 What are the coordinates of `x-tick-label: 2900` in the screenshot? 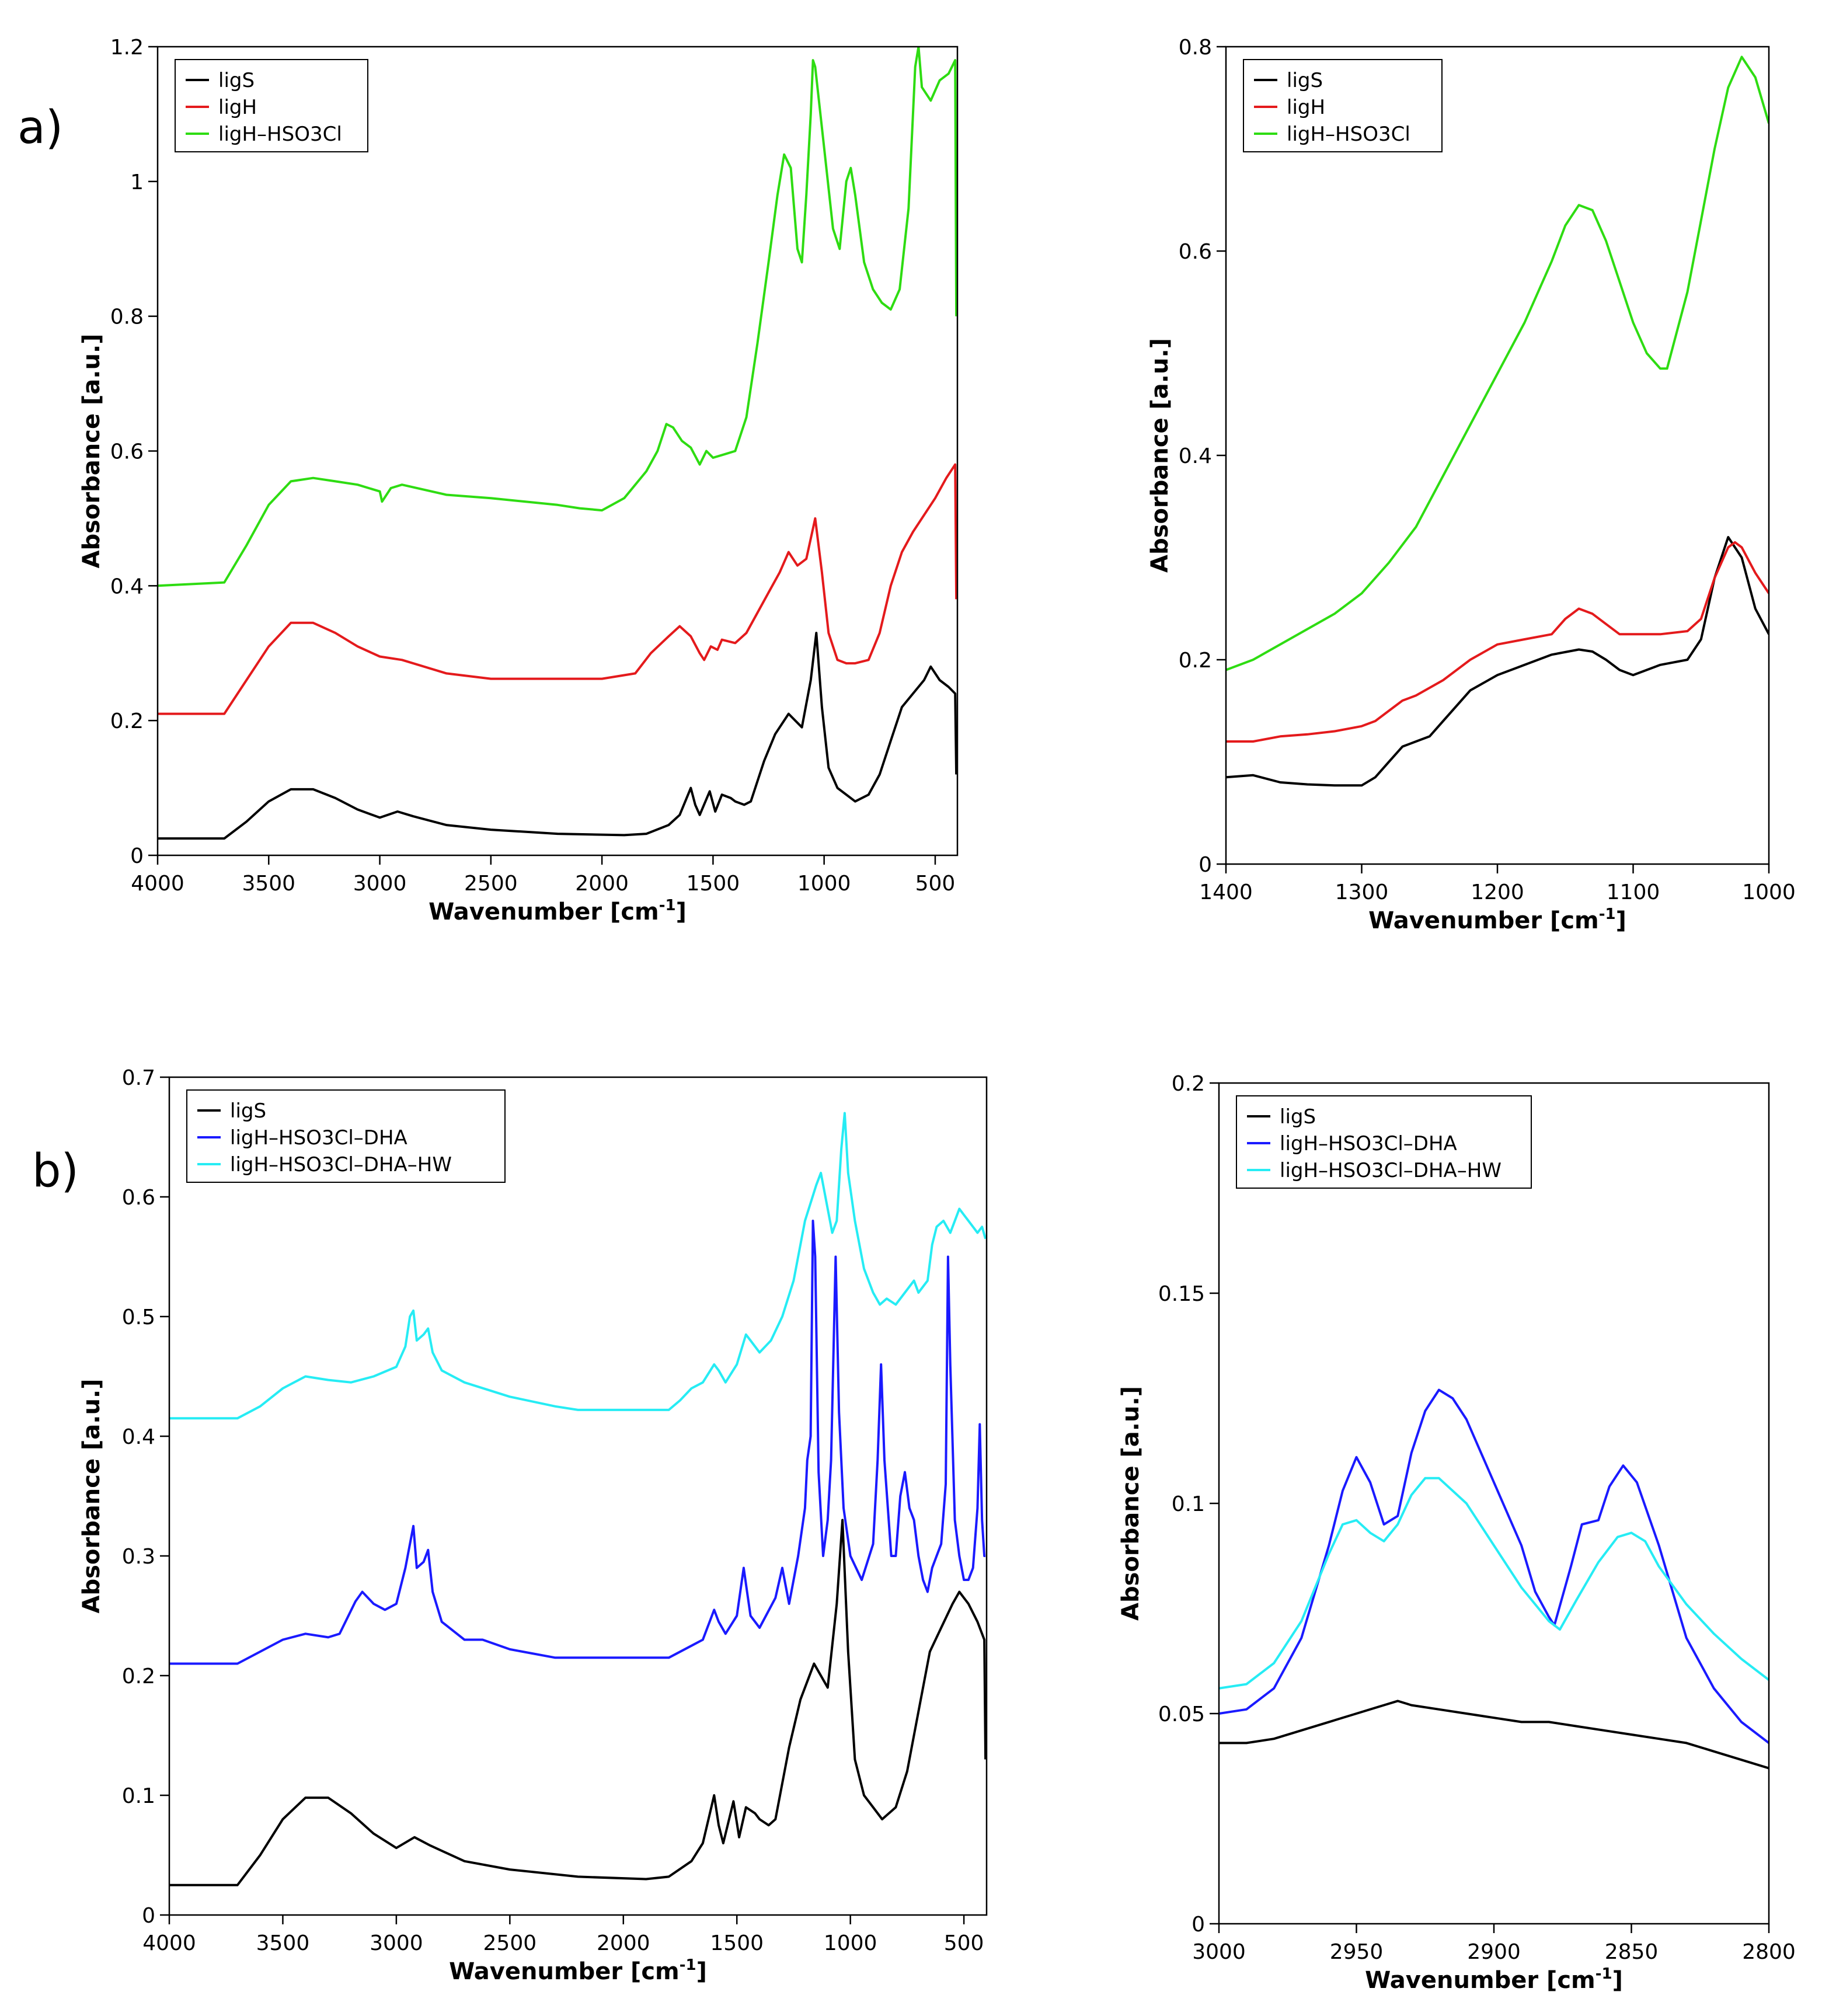 It's located at (1494, 1952).